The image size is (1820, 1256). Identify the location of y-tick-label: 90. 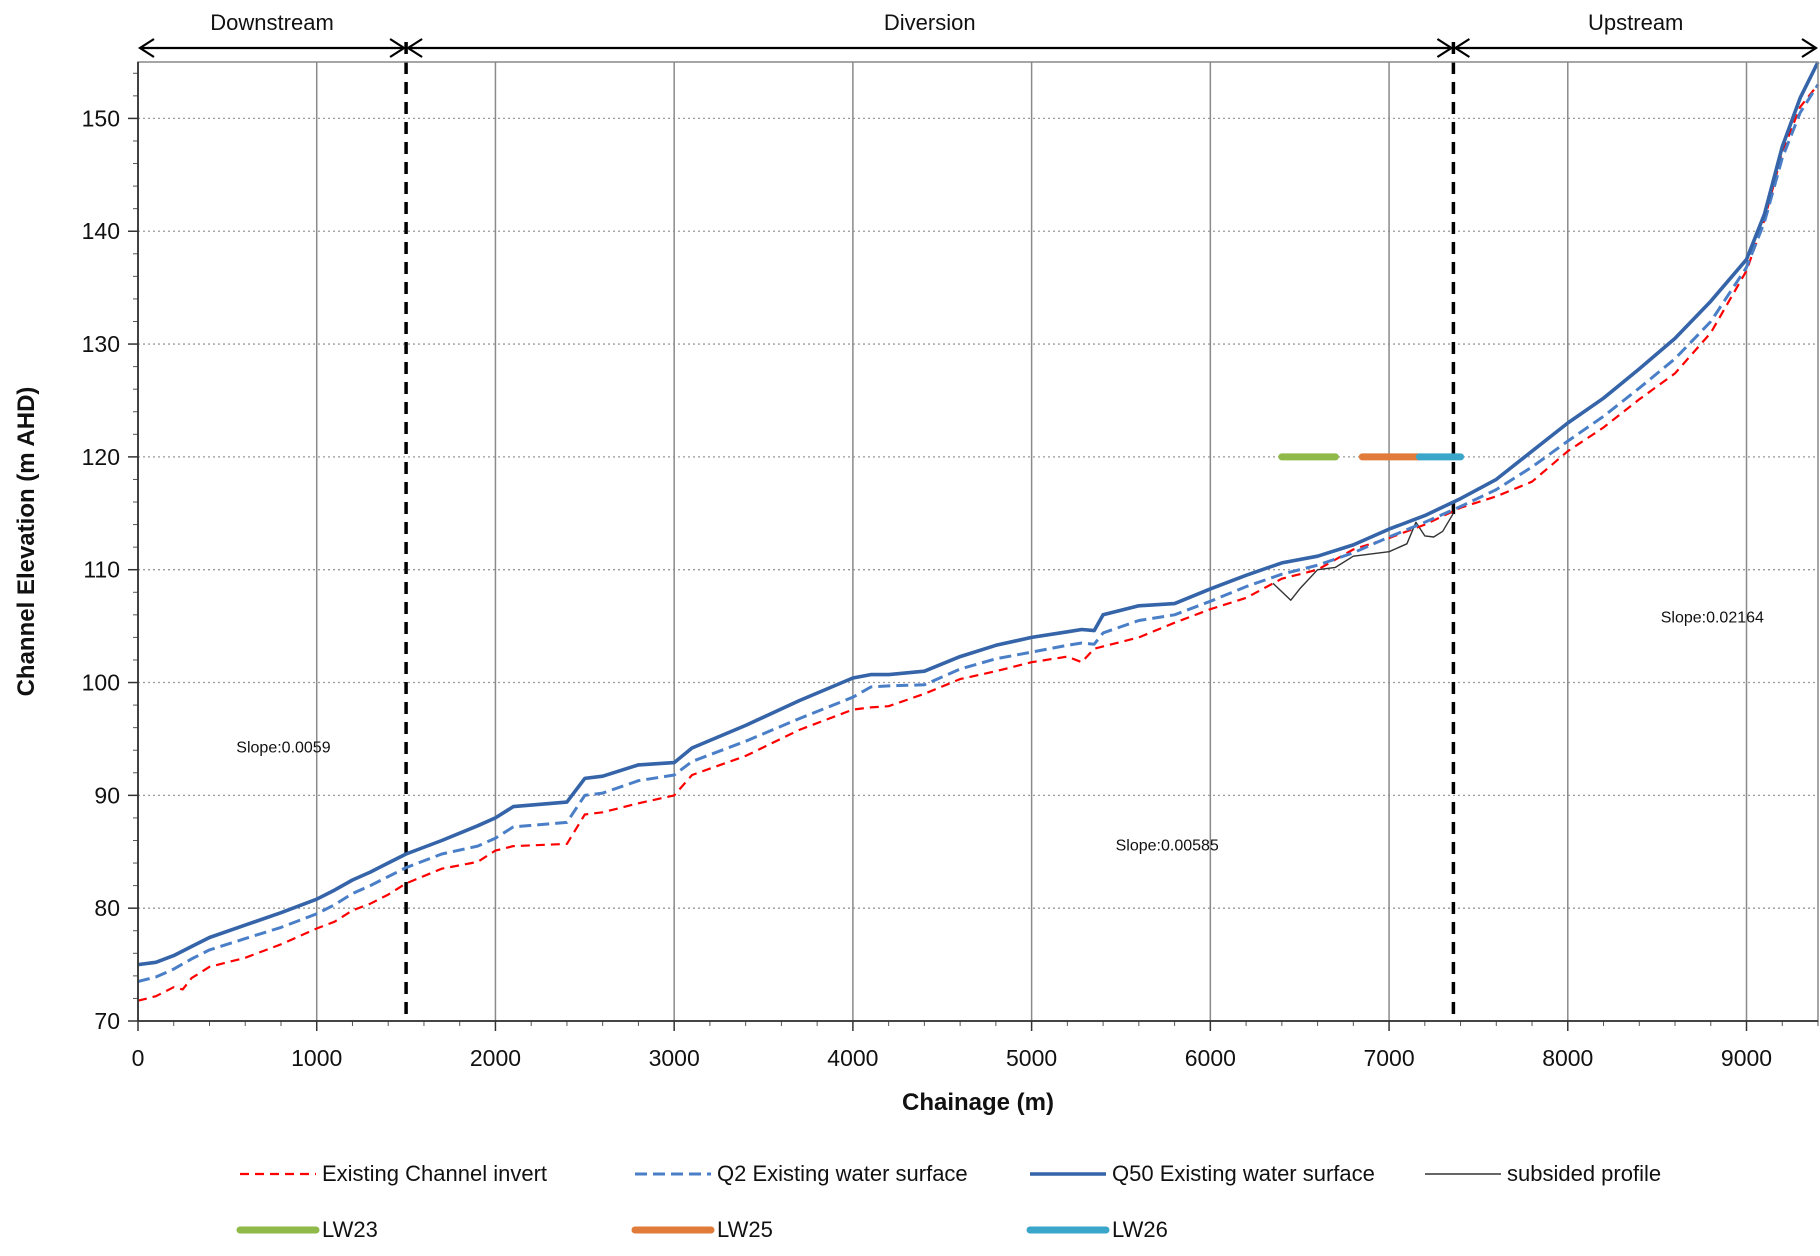
(107, 795).